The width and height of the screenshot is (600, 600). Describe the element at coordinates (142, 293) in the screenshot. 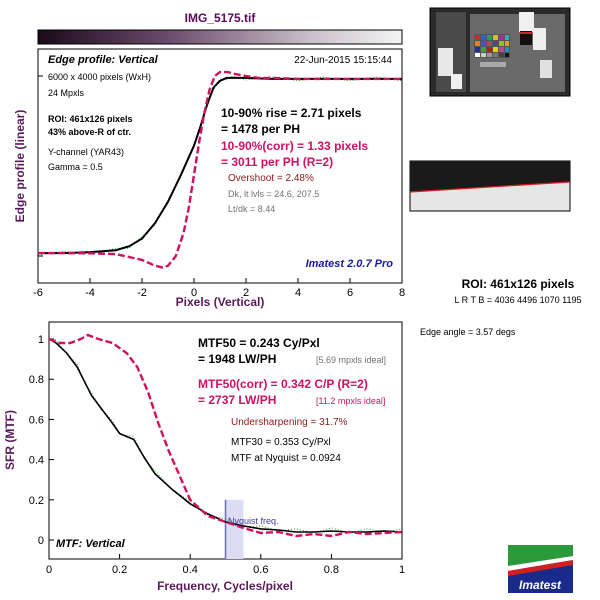

I see `edge-x-tick-label-2: -2` at that location.